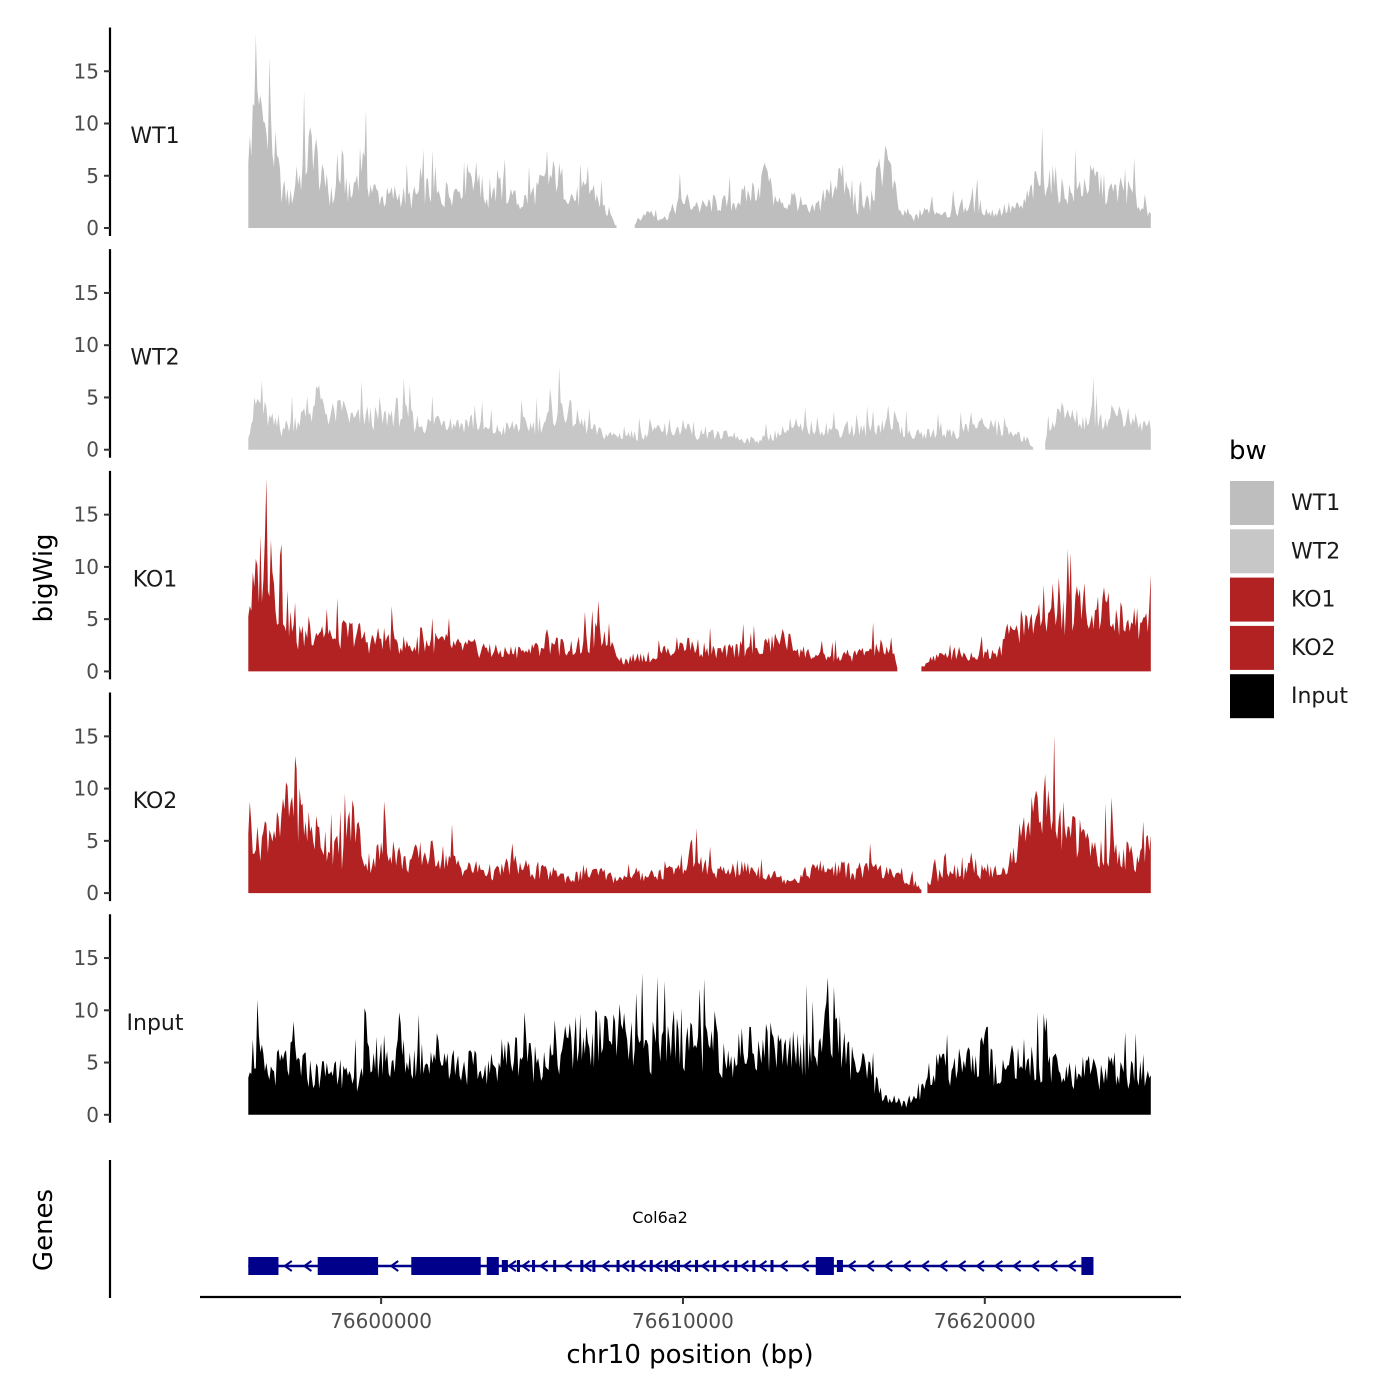 The height and width of the screenshot is (1400, 1400). I want to click on x-tick-label: 76610000, so click(683, 1321).